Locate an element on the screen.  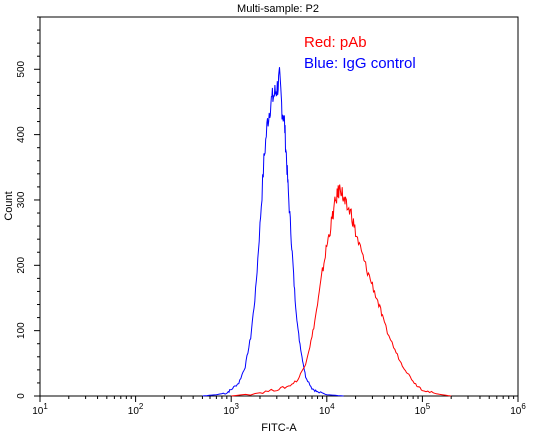
legend: Red: pAb Blue: IgG control is located at coordinates (360, 53).